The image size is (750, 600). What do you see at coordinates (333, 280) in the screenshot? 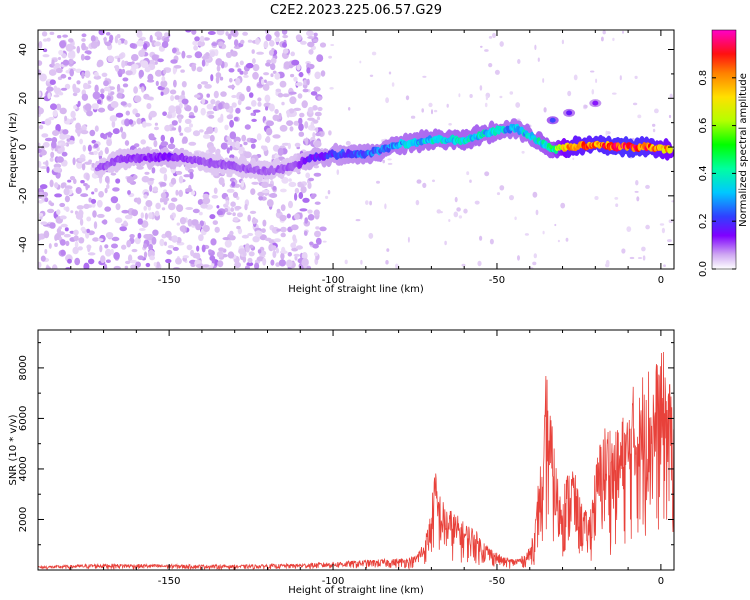
I see `x-tick-label: -100` at bounding box center [333, 280].